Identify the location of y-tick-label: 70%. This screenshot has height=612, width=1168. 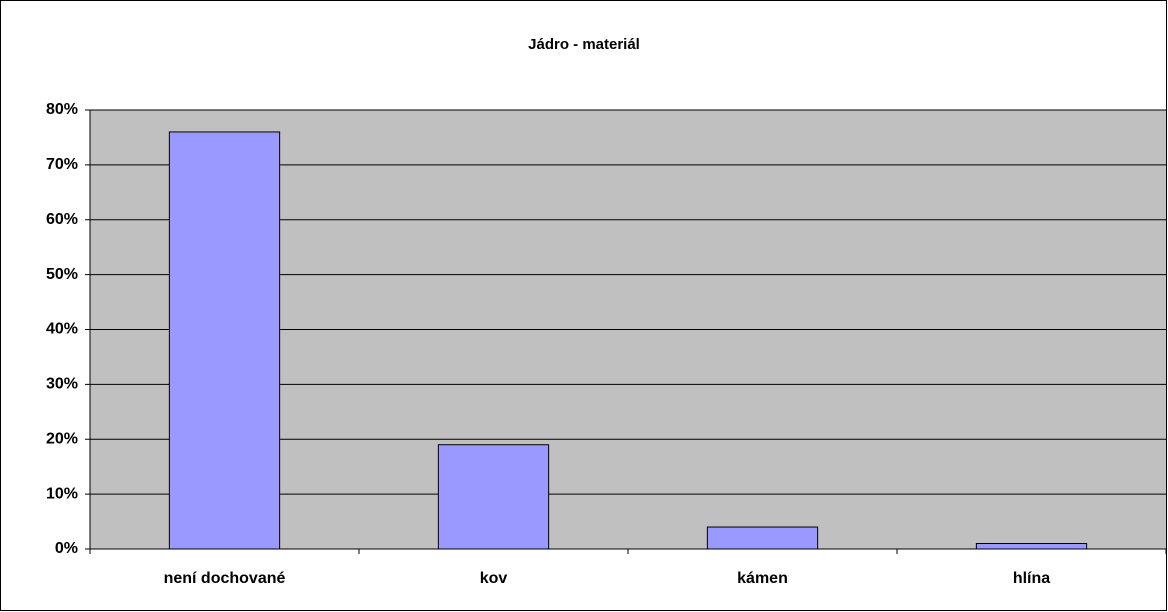
(62, 164).